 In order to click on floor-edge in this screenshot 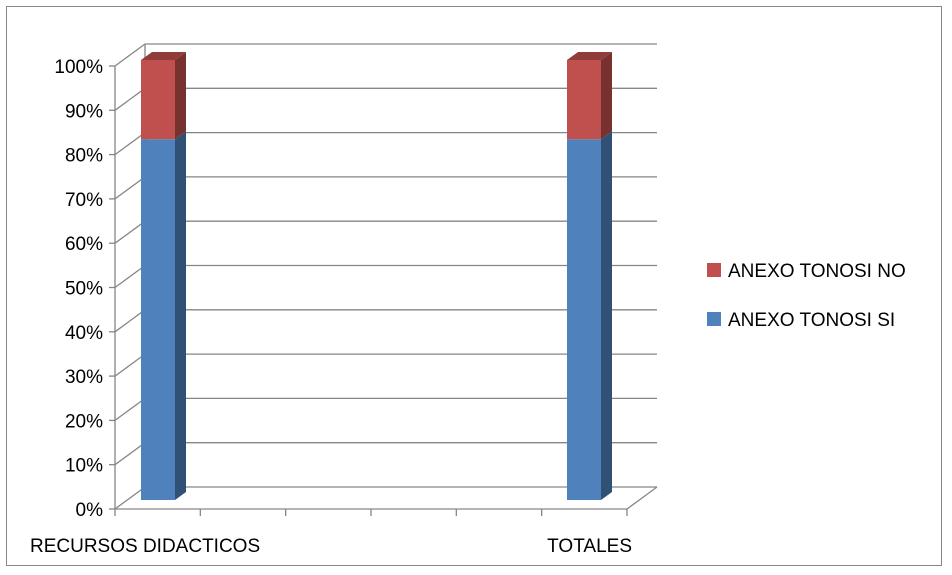, I will do `click(642, 498)`.